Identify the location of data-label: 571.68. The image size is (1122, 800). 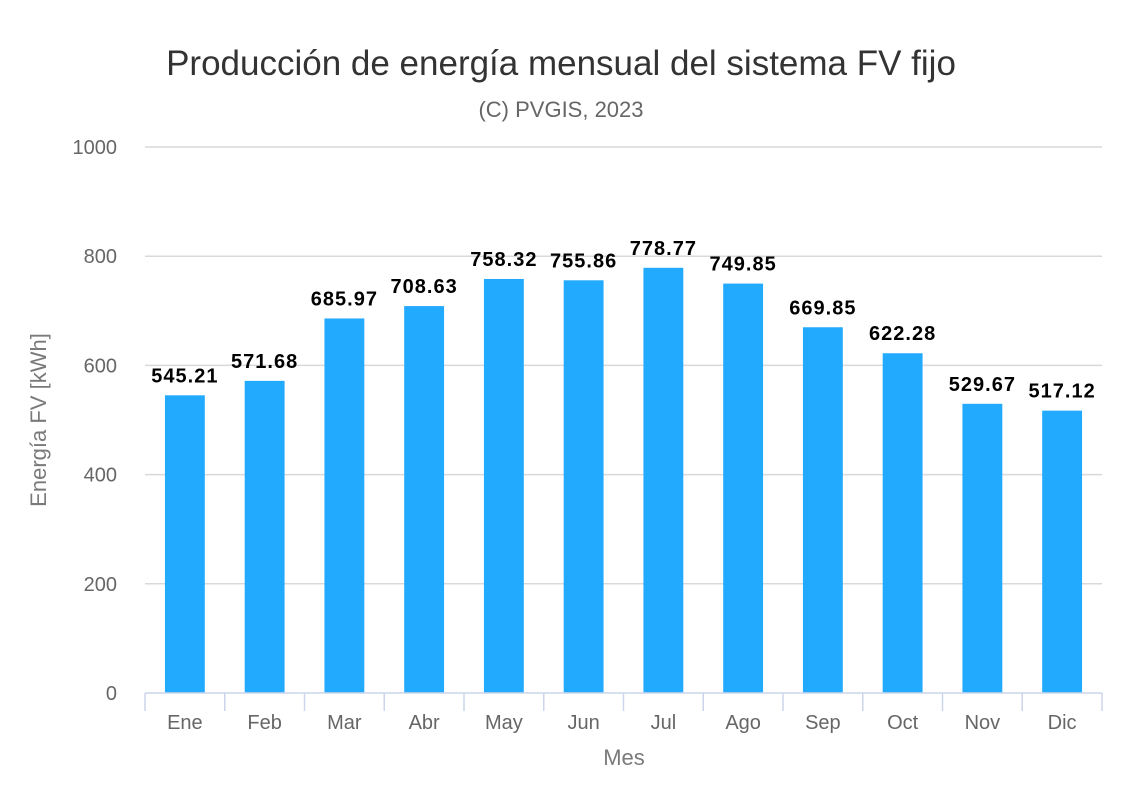
(264, 362).